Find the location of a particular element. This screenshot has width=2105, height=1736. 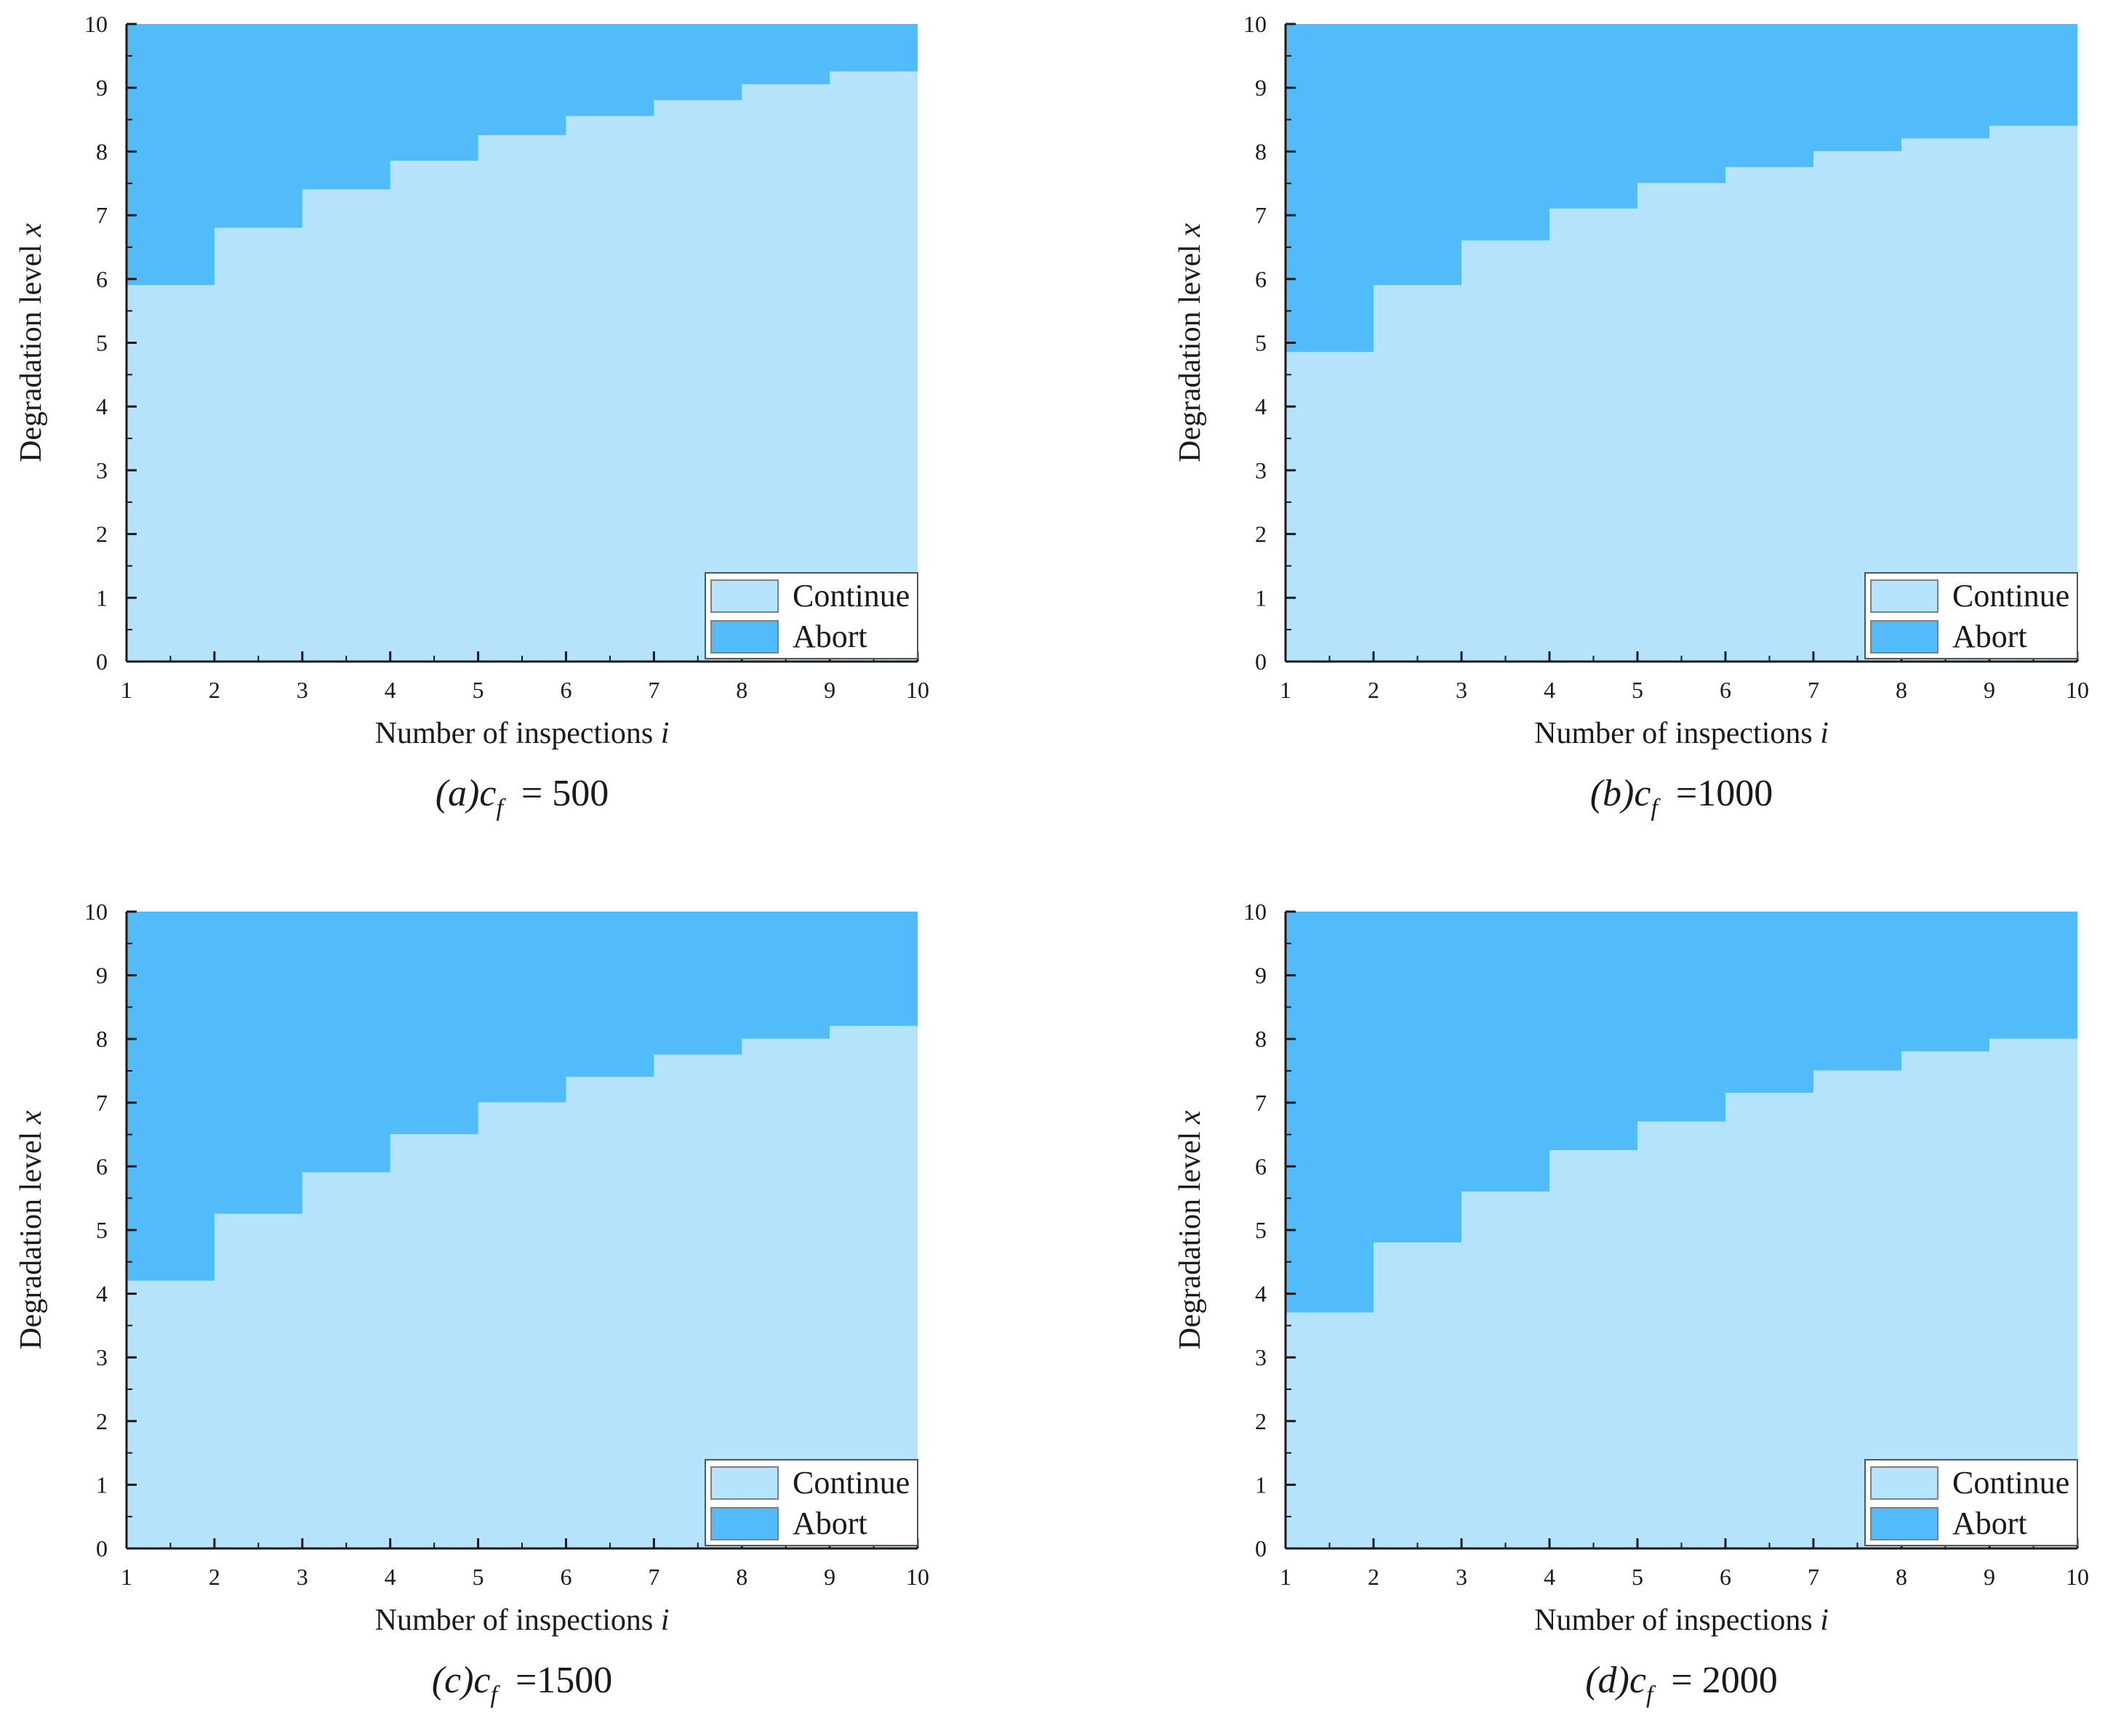

caption-panel-label: (b) is located at coordinates (1612, 793).